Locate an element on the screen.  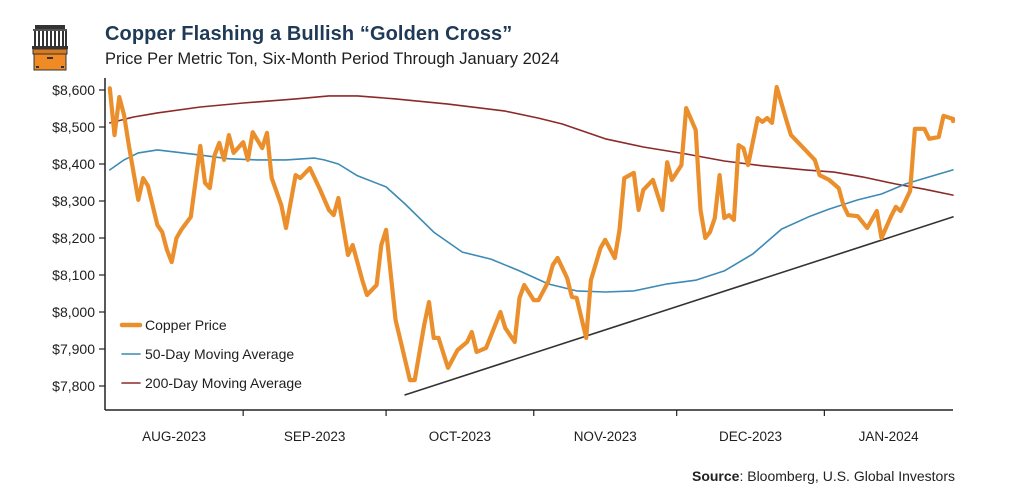
y-tick-label: $8,600 is located at coordinates (73, 90).